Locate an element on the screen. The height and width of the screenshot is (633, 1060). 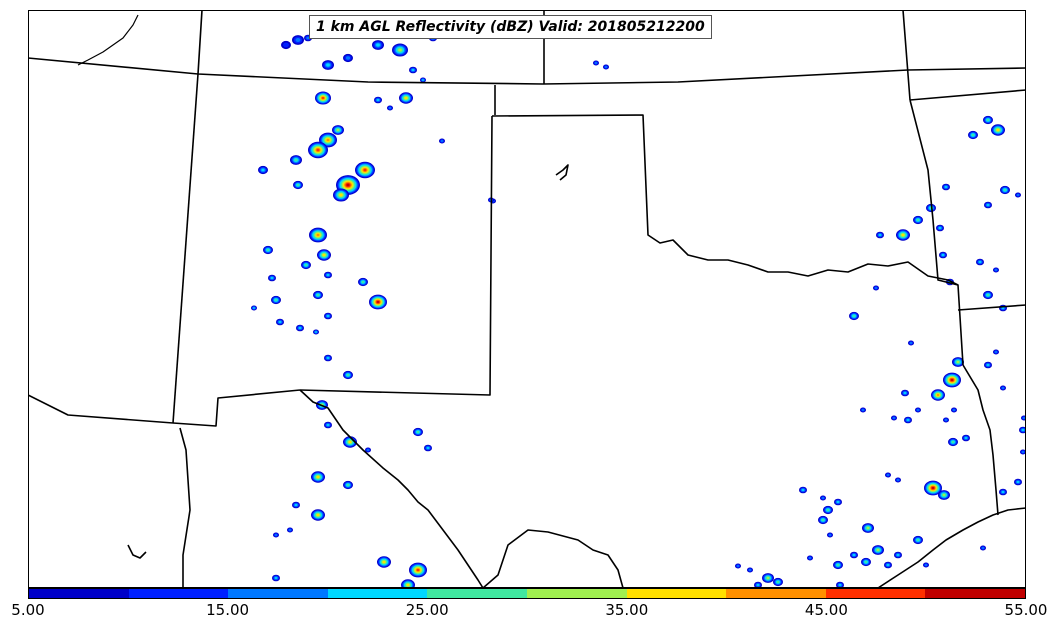
colorbar-tick-label: 15.00 is located at coordinates (228, 610).